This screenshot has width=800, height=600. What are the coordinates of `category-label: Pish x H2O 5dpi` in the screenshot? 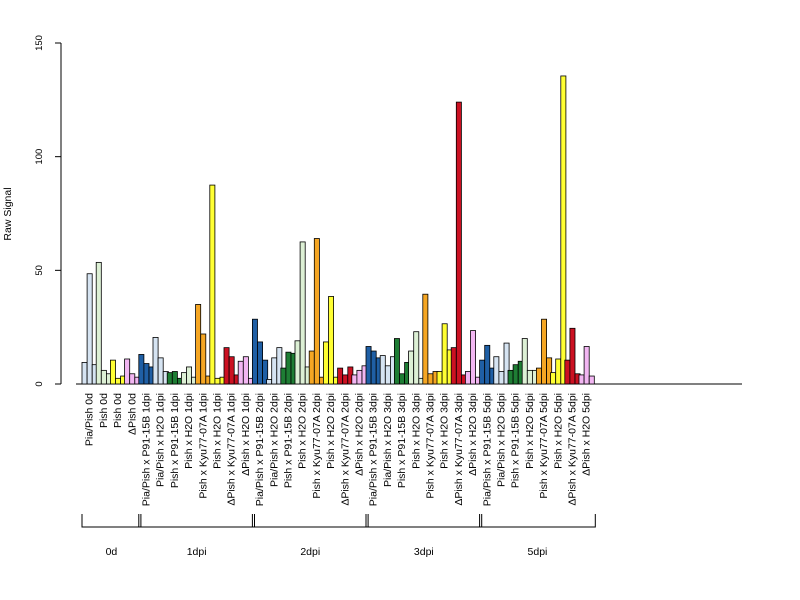 It's located at (530, 431).